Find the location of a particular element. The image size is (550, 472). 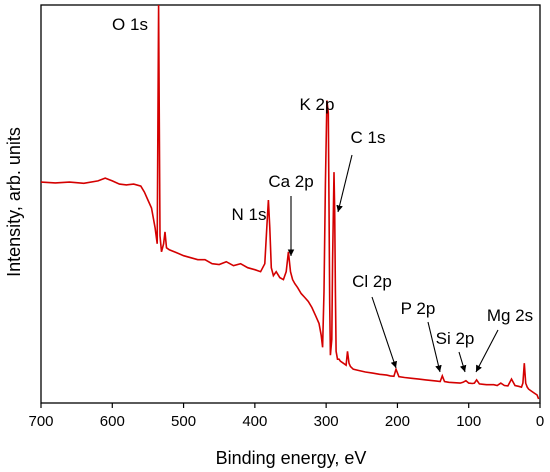

peak-label: Si 2p is located at coordinates (455, 338).